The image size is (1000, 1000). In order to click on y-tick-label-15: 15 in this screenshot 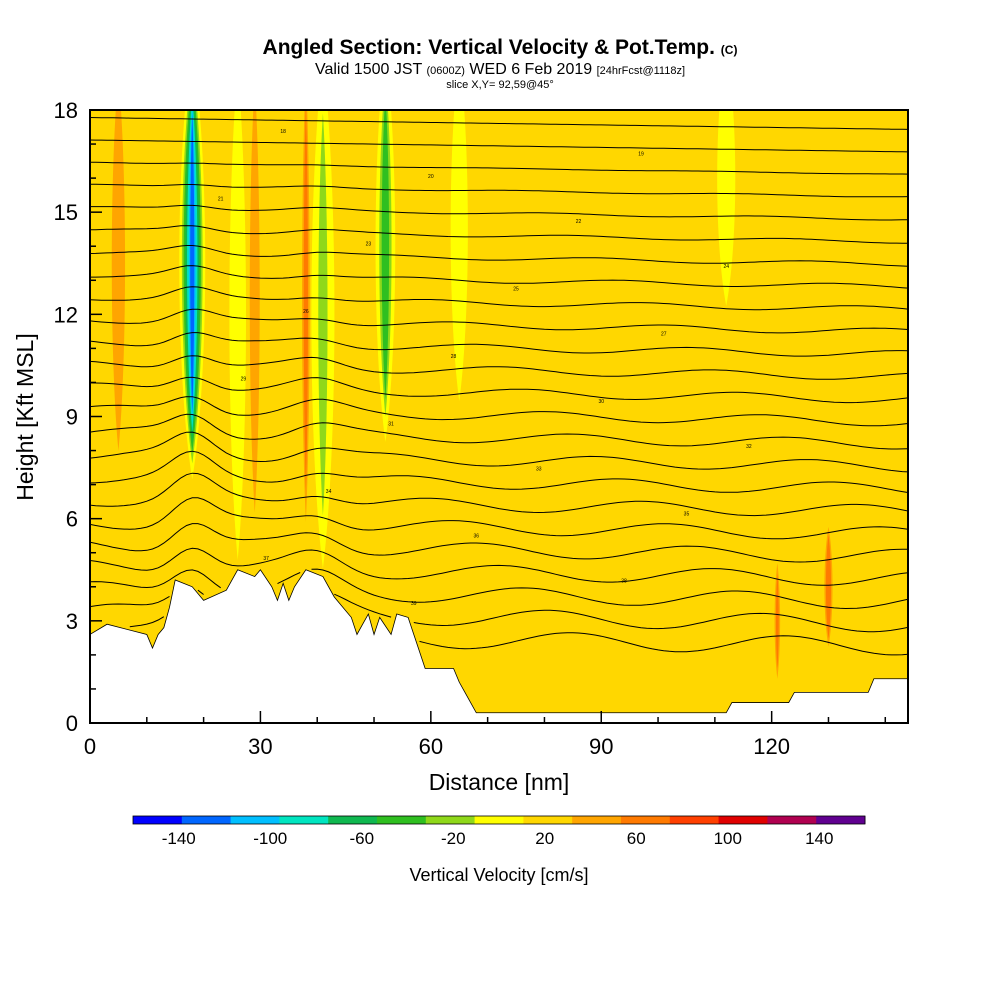, I will do `click(66, 212)`.